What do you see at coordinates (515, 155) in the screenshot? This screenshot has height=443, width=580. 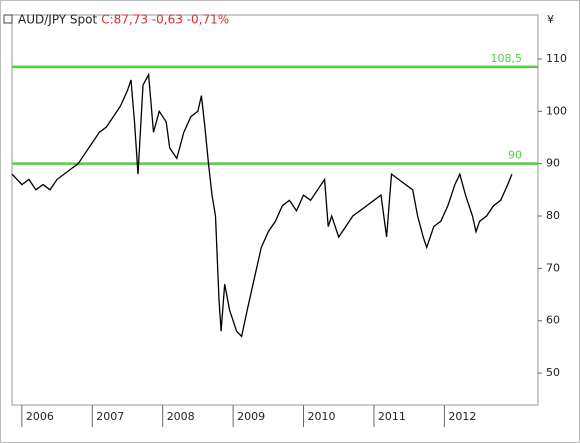 I see `level-label: 90` at bounding box center [515, 155].